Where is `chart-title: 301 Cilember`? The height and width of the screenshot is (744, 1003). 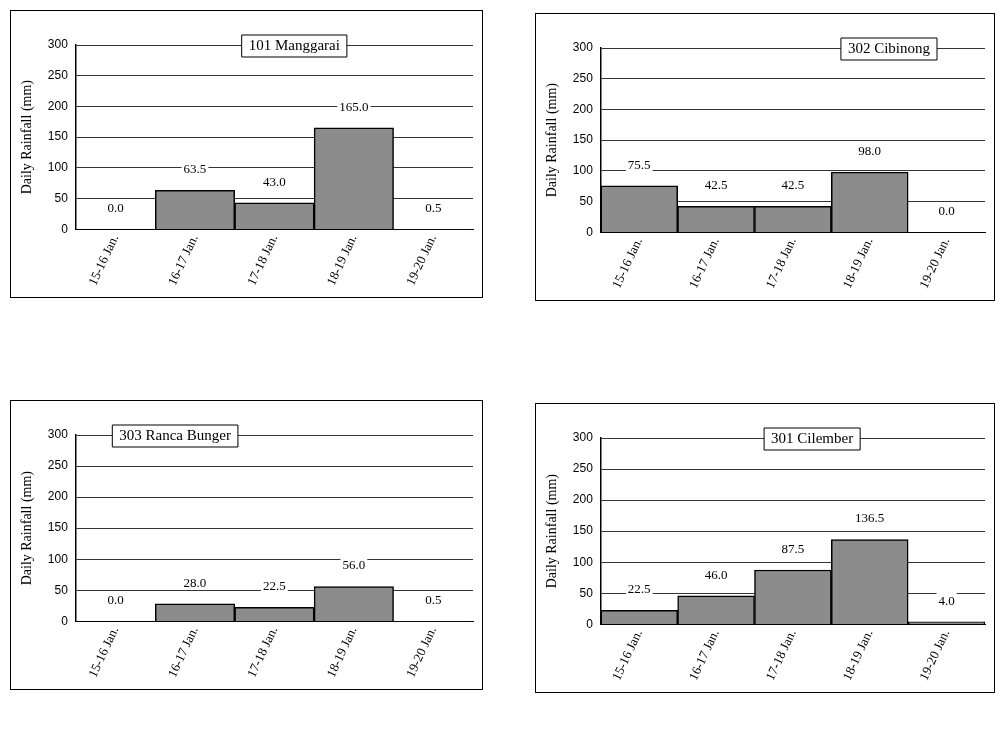 chart-title: 301 Cilember is located at coordinates (812, 437).